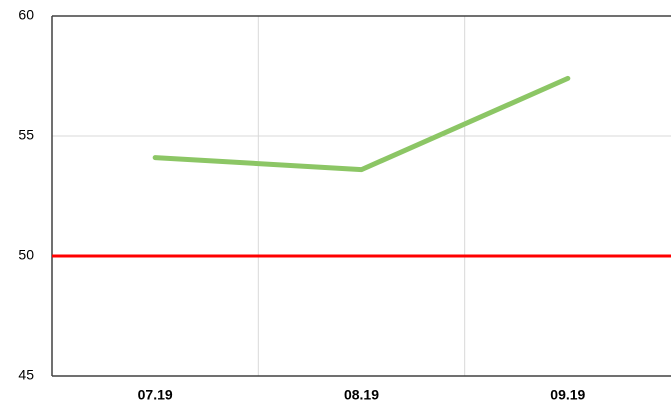 This screenshot has height=409, width=671. I want to click on line-series, so click(361, 124).